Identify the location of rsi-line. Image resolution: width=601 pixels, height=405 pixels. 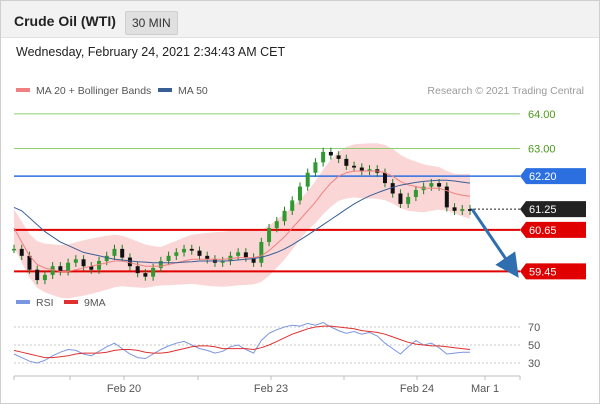
(241, 342).